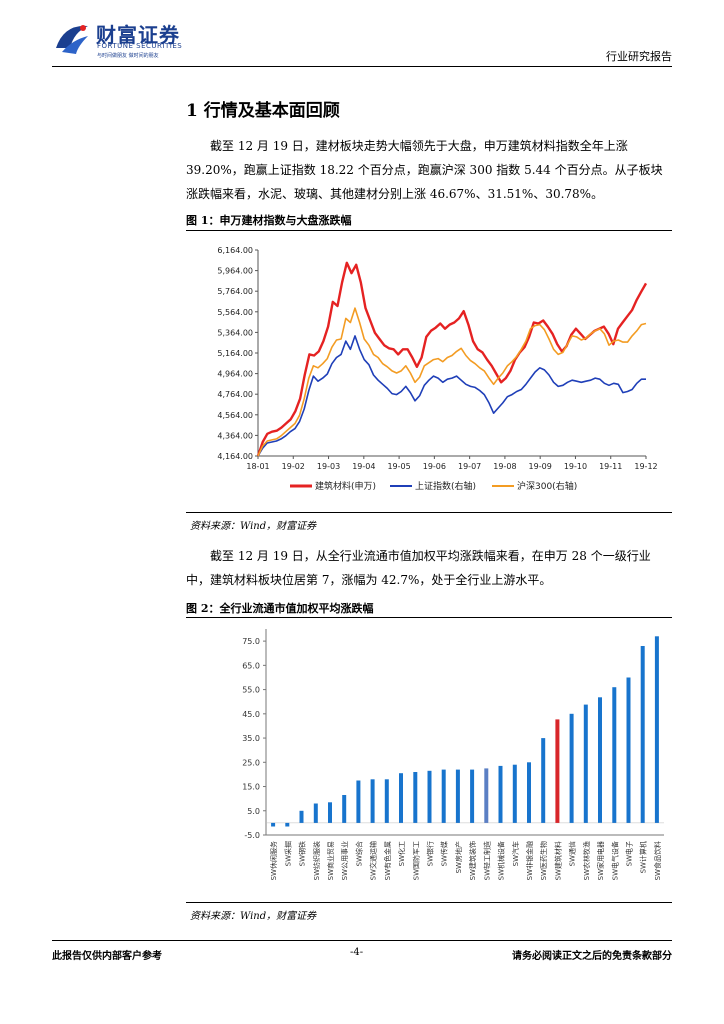 Image resolution: width=724 pixels, height=1024 pixels. I want to click on y-tick-label: 45.0, so click(251, 714).